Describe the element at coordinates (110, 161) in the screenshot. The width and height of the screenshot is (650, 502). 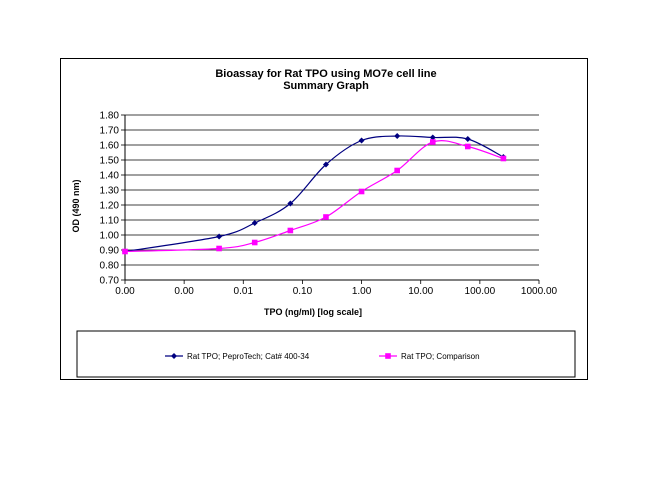
I see `y-tick-label: 1.50` at that location.